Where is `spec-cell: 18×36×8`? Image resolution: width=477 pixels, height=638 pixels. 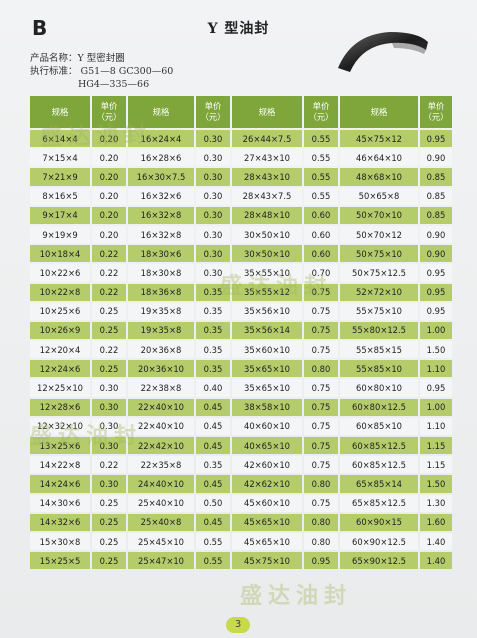 spec-cell: 18×36×8 is located at coordinates (161, 292).